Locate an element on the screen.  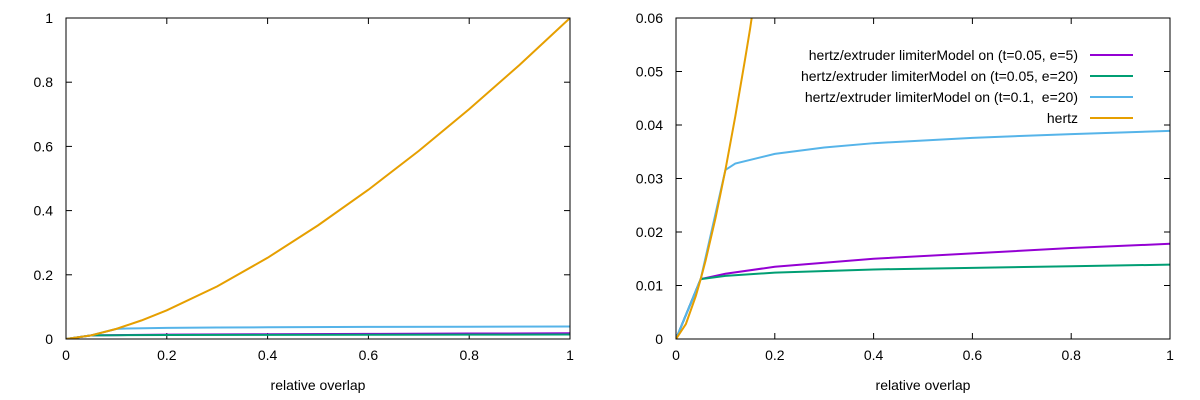
y-tick-label: 0.02 is located at coordinates (649, 232).